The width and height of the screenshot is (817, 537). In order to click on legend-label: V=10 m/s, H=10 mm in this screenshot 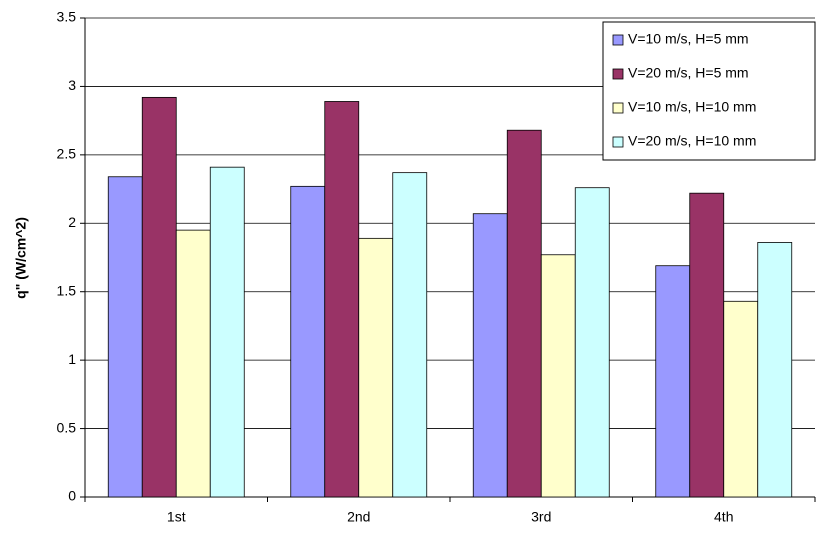, I will do `click(692, 107)`.